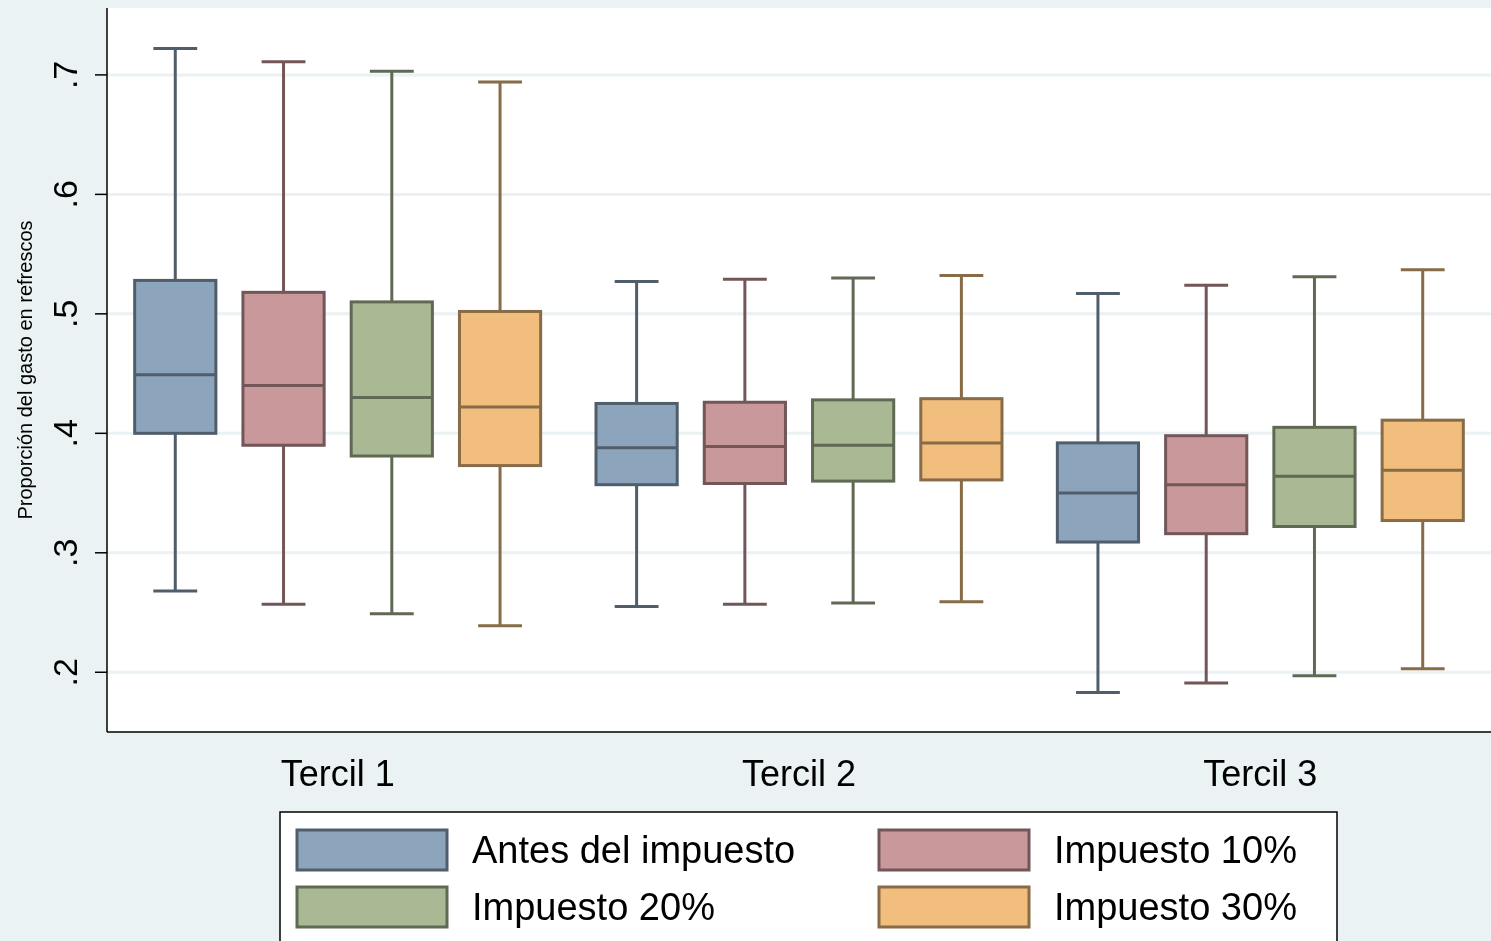  I want to click on legend-label: Impuesto 30%, so click(1175, 907).